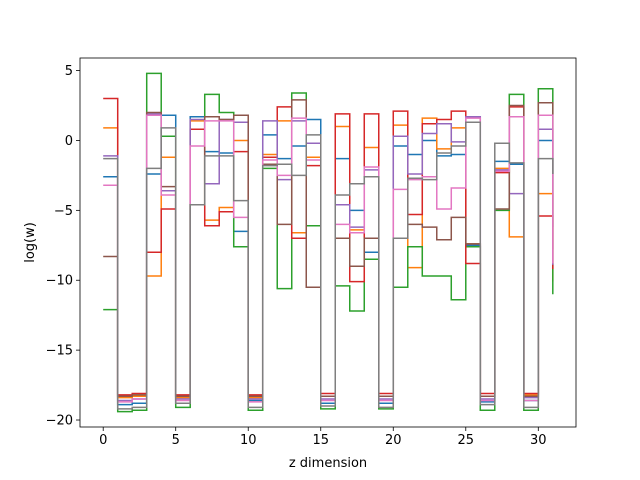 Image resolution: width=640 pixels, height=480 pixels. Describe the element at coordinates (63, 246) in the screenshot. I see `y-axis-ticks: 5 0 −5 −10 −15 −20` at that location.